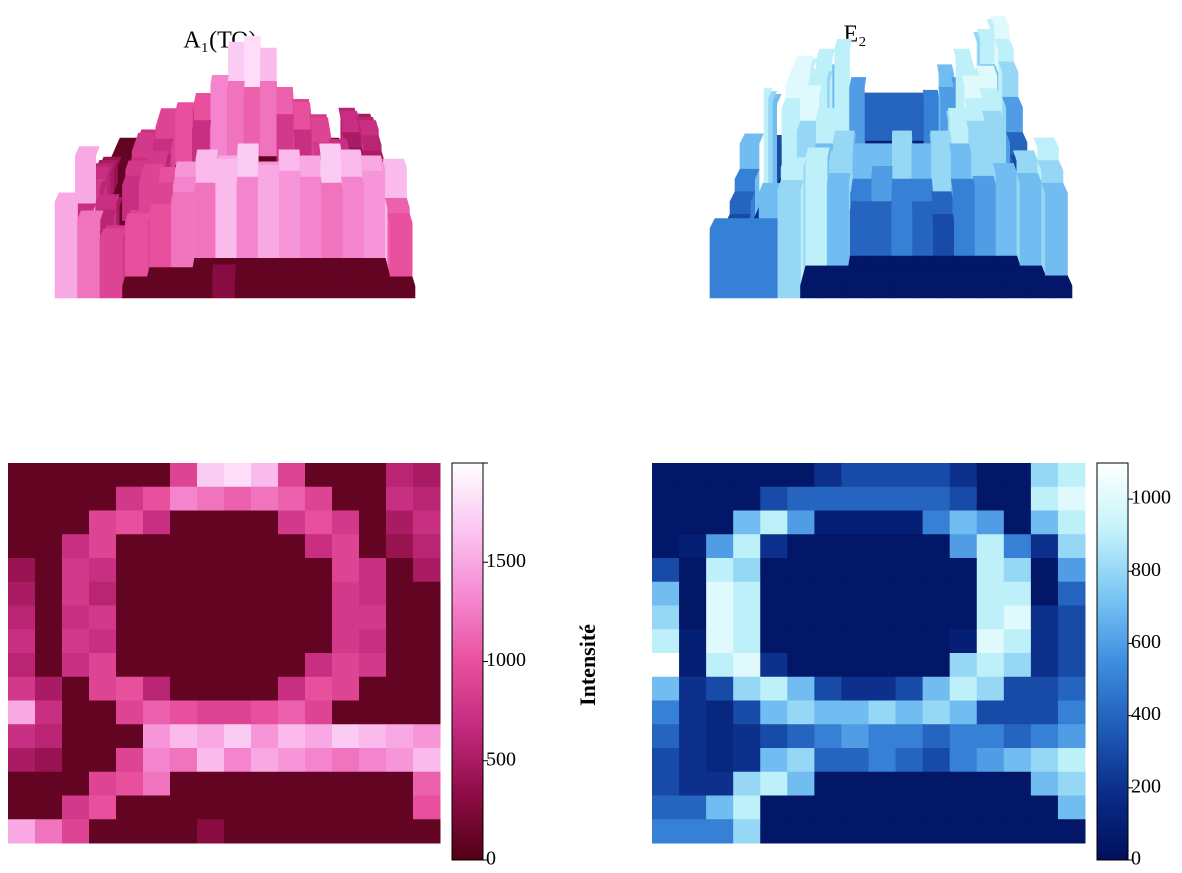  I want to click on colorbar-tick-label: 500, so click(501, 759).